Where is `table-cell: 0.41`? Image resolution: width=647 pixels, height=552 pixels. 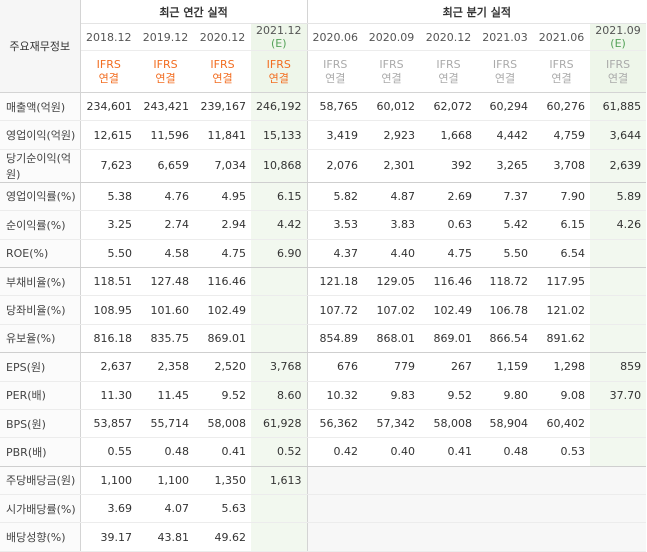
table-cell: 0.41 is located at coordinates (449, 452).